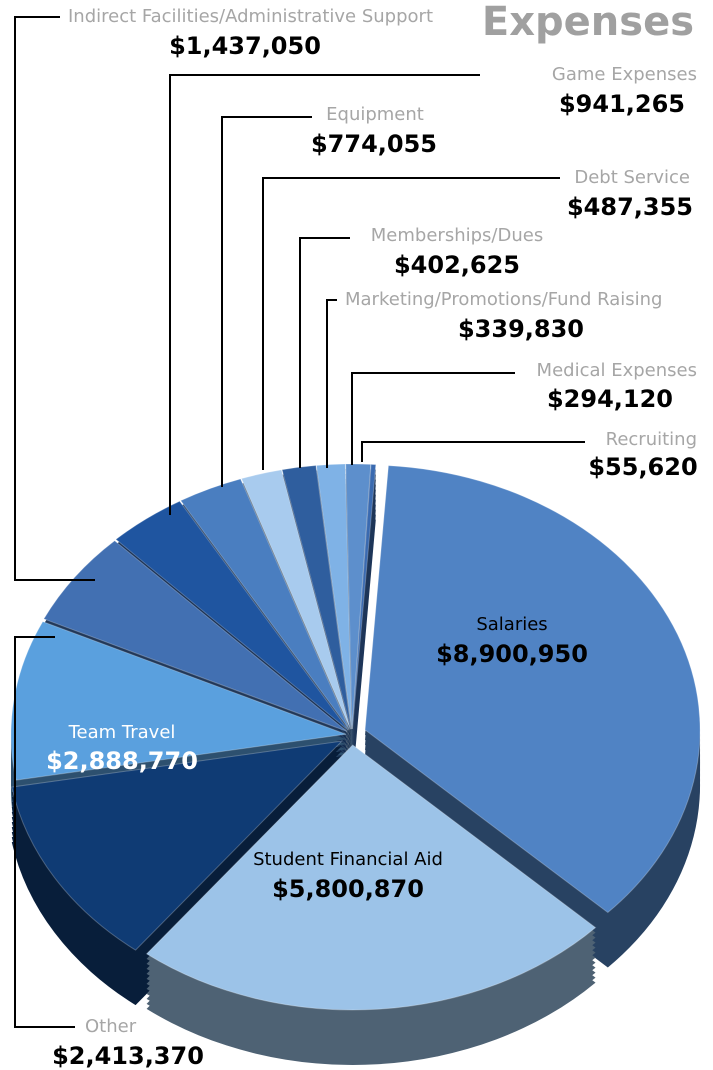  Describe the element at coordinates (511, 624) in the screenshot. I see `slice-name: Salaries` at that location.